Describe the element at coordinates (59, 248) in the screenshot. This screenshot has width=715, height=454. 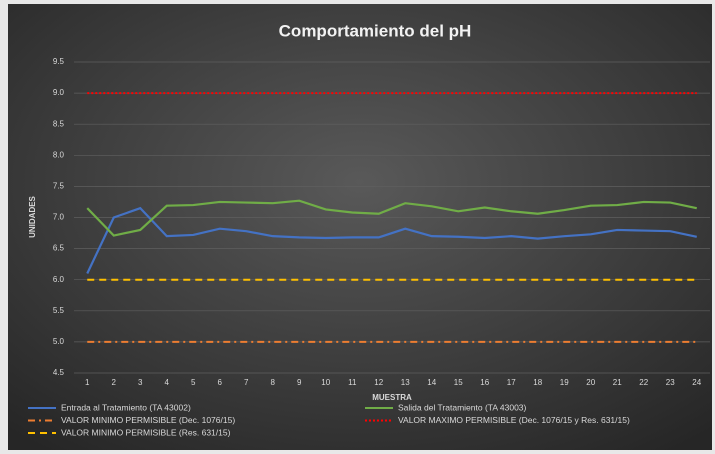
I see `y-tick-label: 6.5` at that location.